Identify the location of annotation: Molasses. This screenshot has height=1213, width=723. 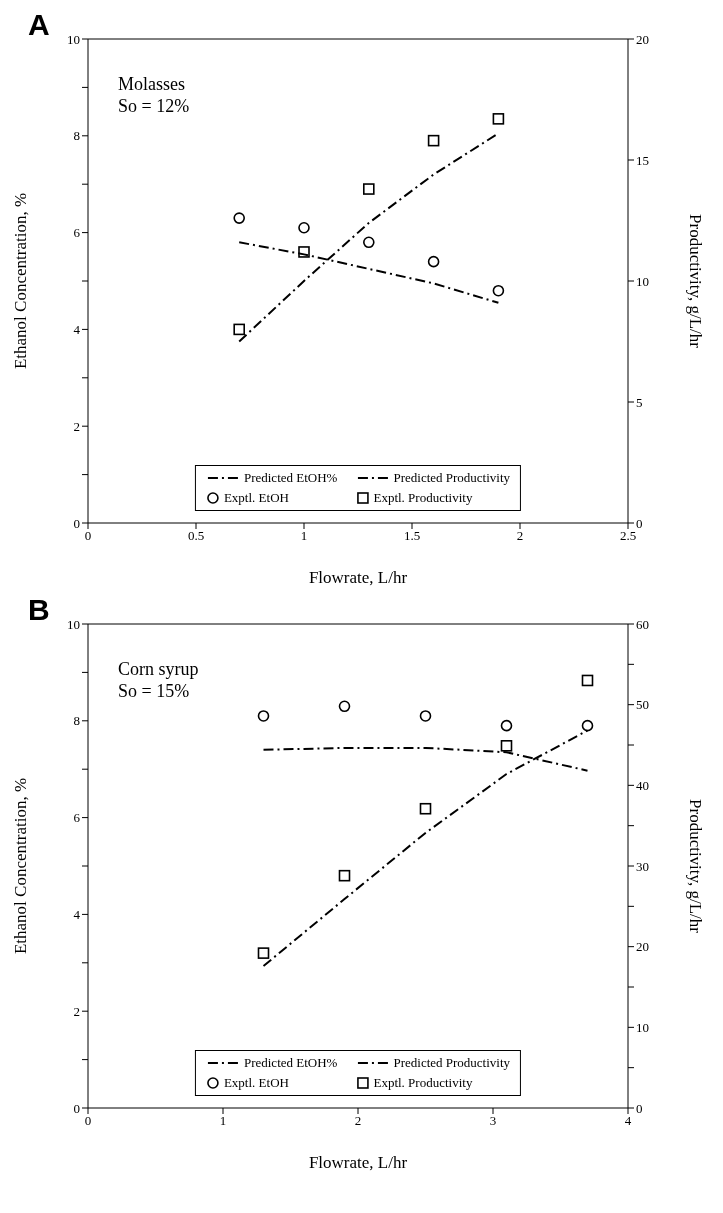
(152, 84).